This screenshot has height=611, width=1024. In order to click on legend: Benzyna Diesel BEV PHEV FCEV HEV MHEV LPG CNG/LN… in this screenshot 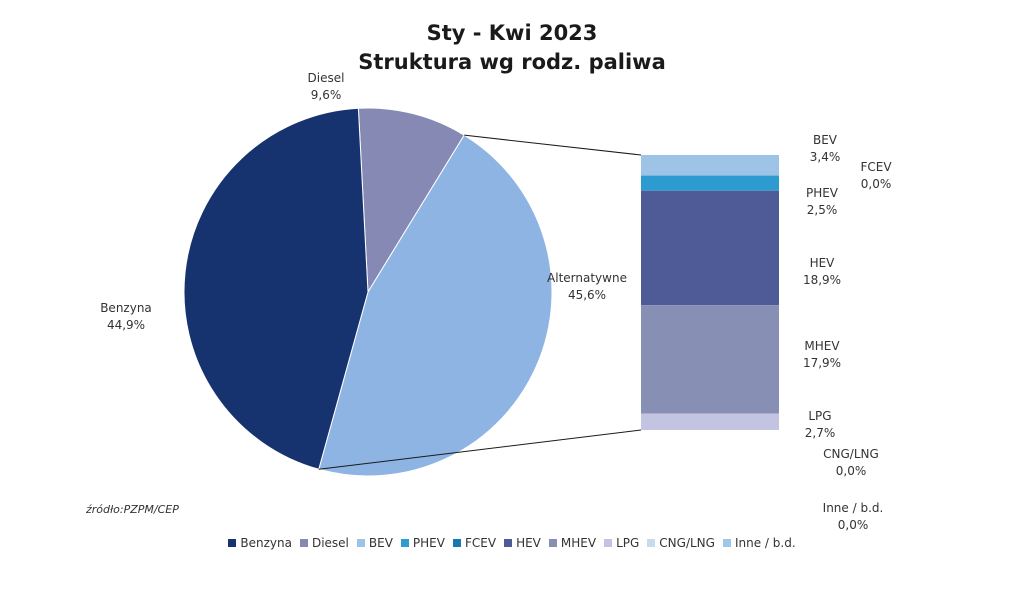, I will do `click(512, 543)`.